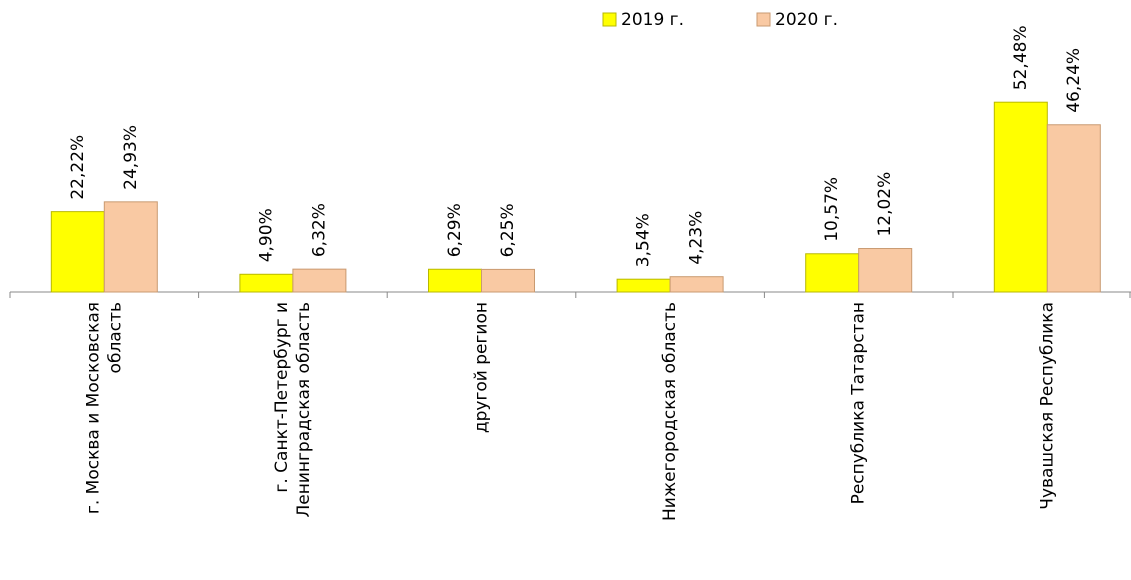 This screenshot has height=580, width=1131. Describe the element at coordinates (644, 240) in the screenshot. I see `value-label: 3,54%` at that location.